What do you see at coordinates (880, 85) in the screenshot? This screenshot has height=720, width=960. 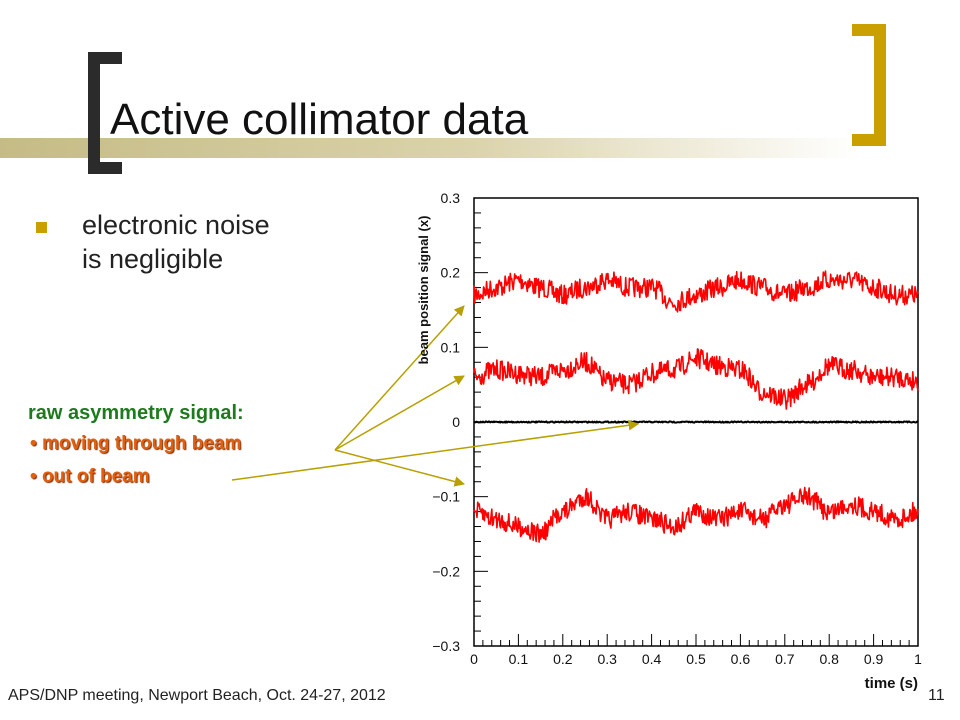 I see `right-bracket` at bounding box center [880, 85].